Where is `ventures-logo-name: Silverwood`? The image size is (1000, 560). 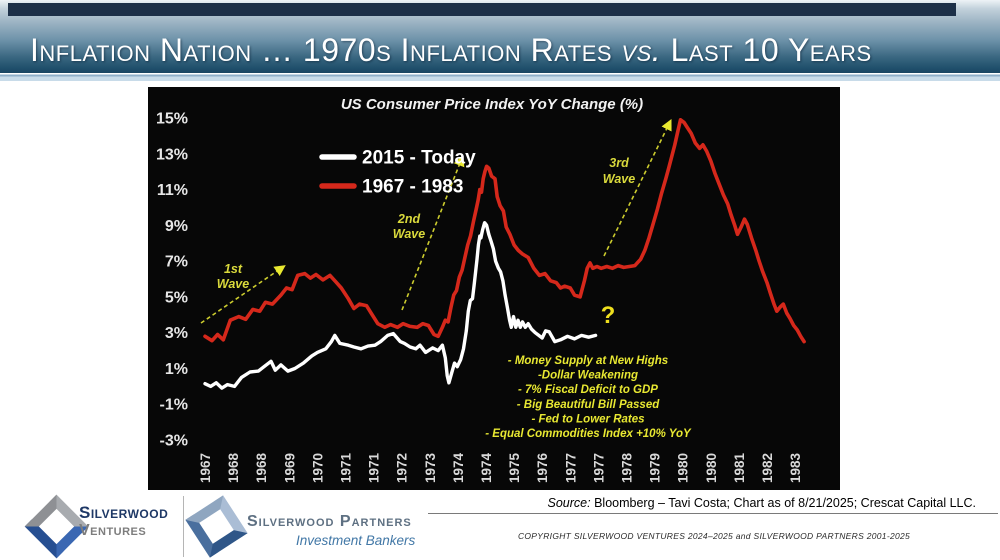
ventures-logo-name: Silverwood is located at coordinates (124, 512).